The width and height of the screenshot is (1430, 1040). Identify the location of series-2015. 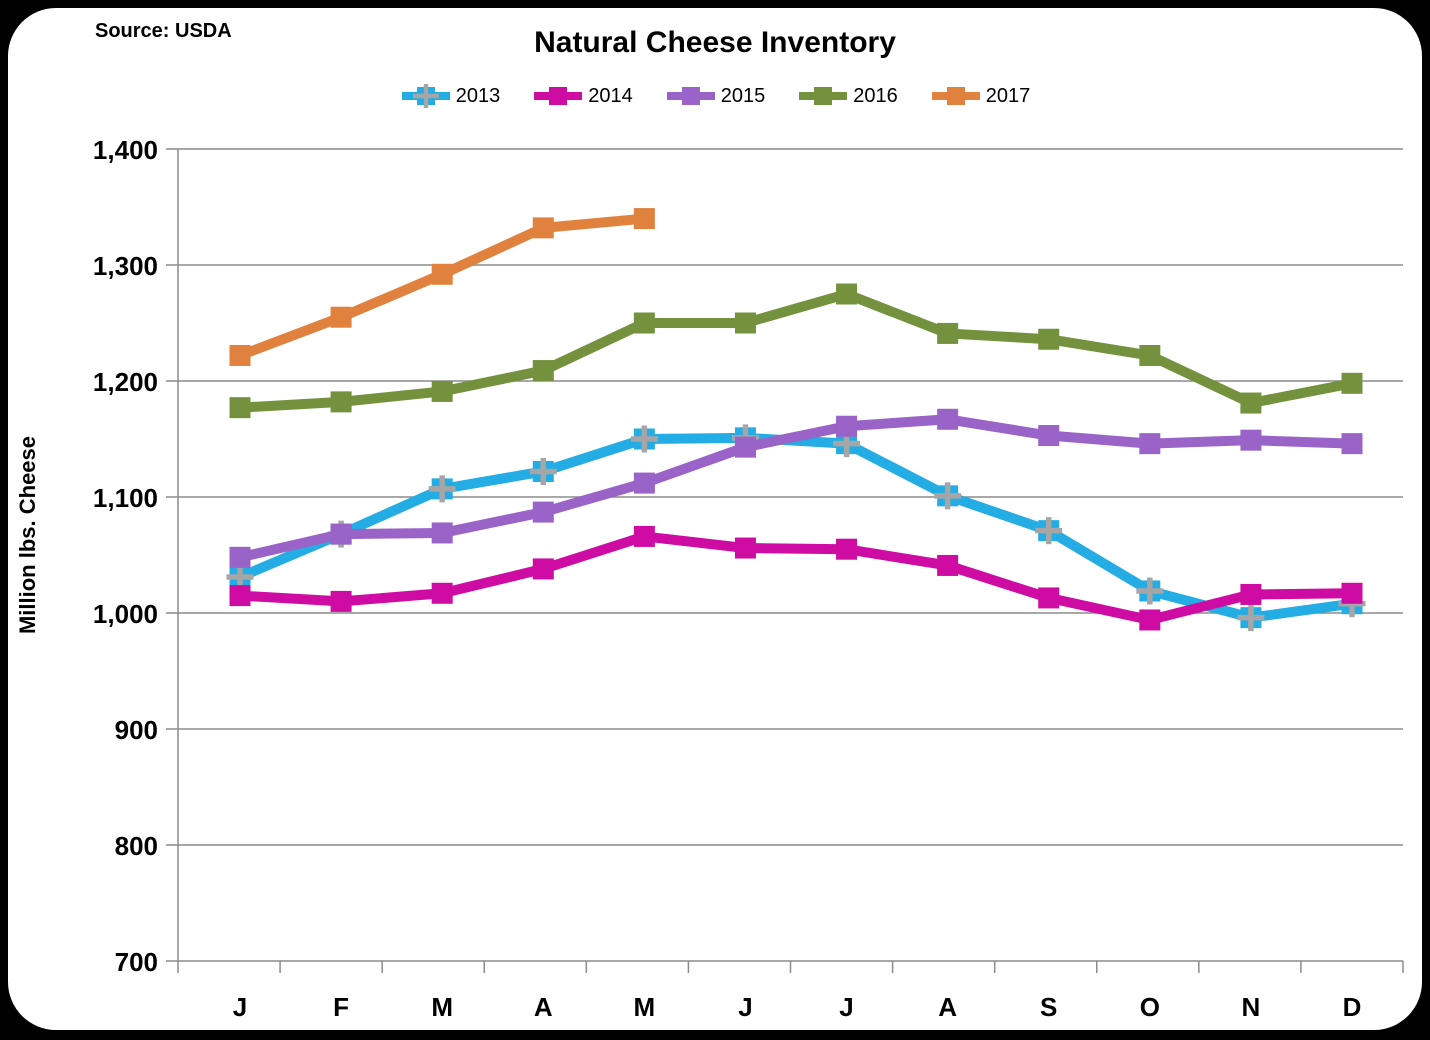
(796, 488).